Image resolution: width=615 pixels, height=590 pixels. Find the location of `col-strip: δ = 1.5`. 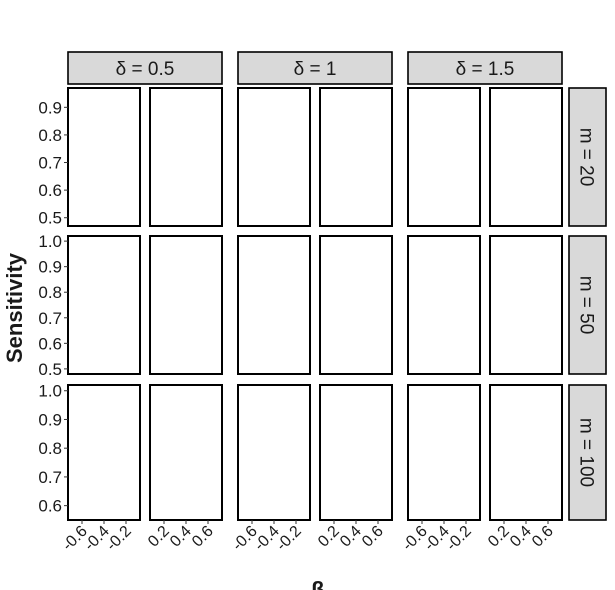

col-strip: δ = 1.5 is located at coordinates (485, 68).